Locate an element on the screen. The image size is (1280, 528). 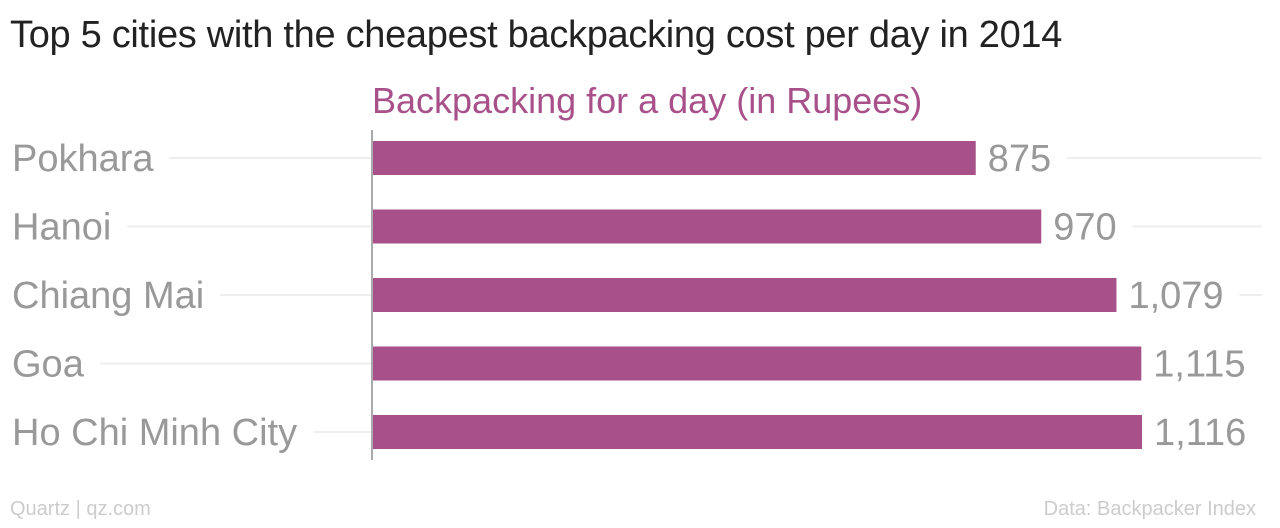
category-label: Pokhara is located at coordinates (83, 159).